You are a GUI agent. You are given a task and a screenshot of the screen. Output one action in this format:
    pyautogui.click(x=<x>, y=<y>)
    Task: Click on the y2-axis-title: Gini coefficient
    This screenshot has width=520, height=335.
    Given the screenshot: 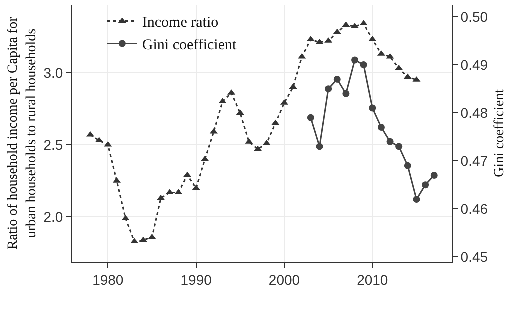 What is the action you would take?
    pyautogui.click(x=500, y=133)
    